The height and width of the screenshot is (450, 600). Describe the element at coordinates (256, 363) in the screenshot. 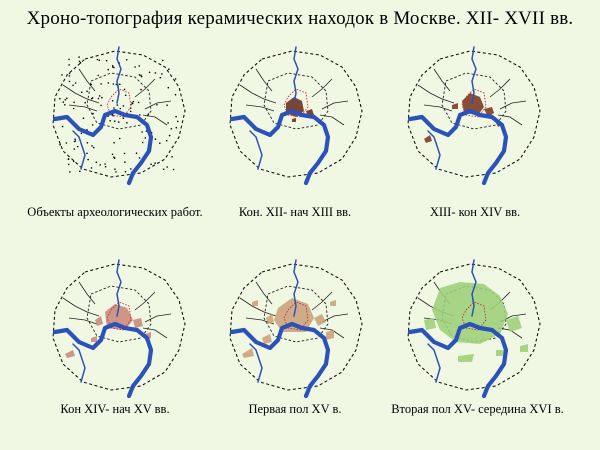

I see `tributary-river` at that location.